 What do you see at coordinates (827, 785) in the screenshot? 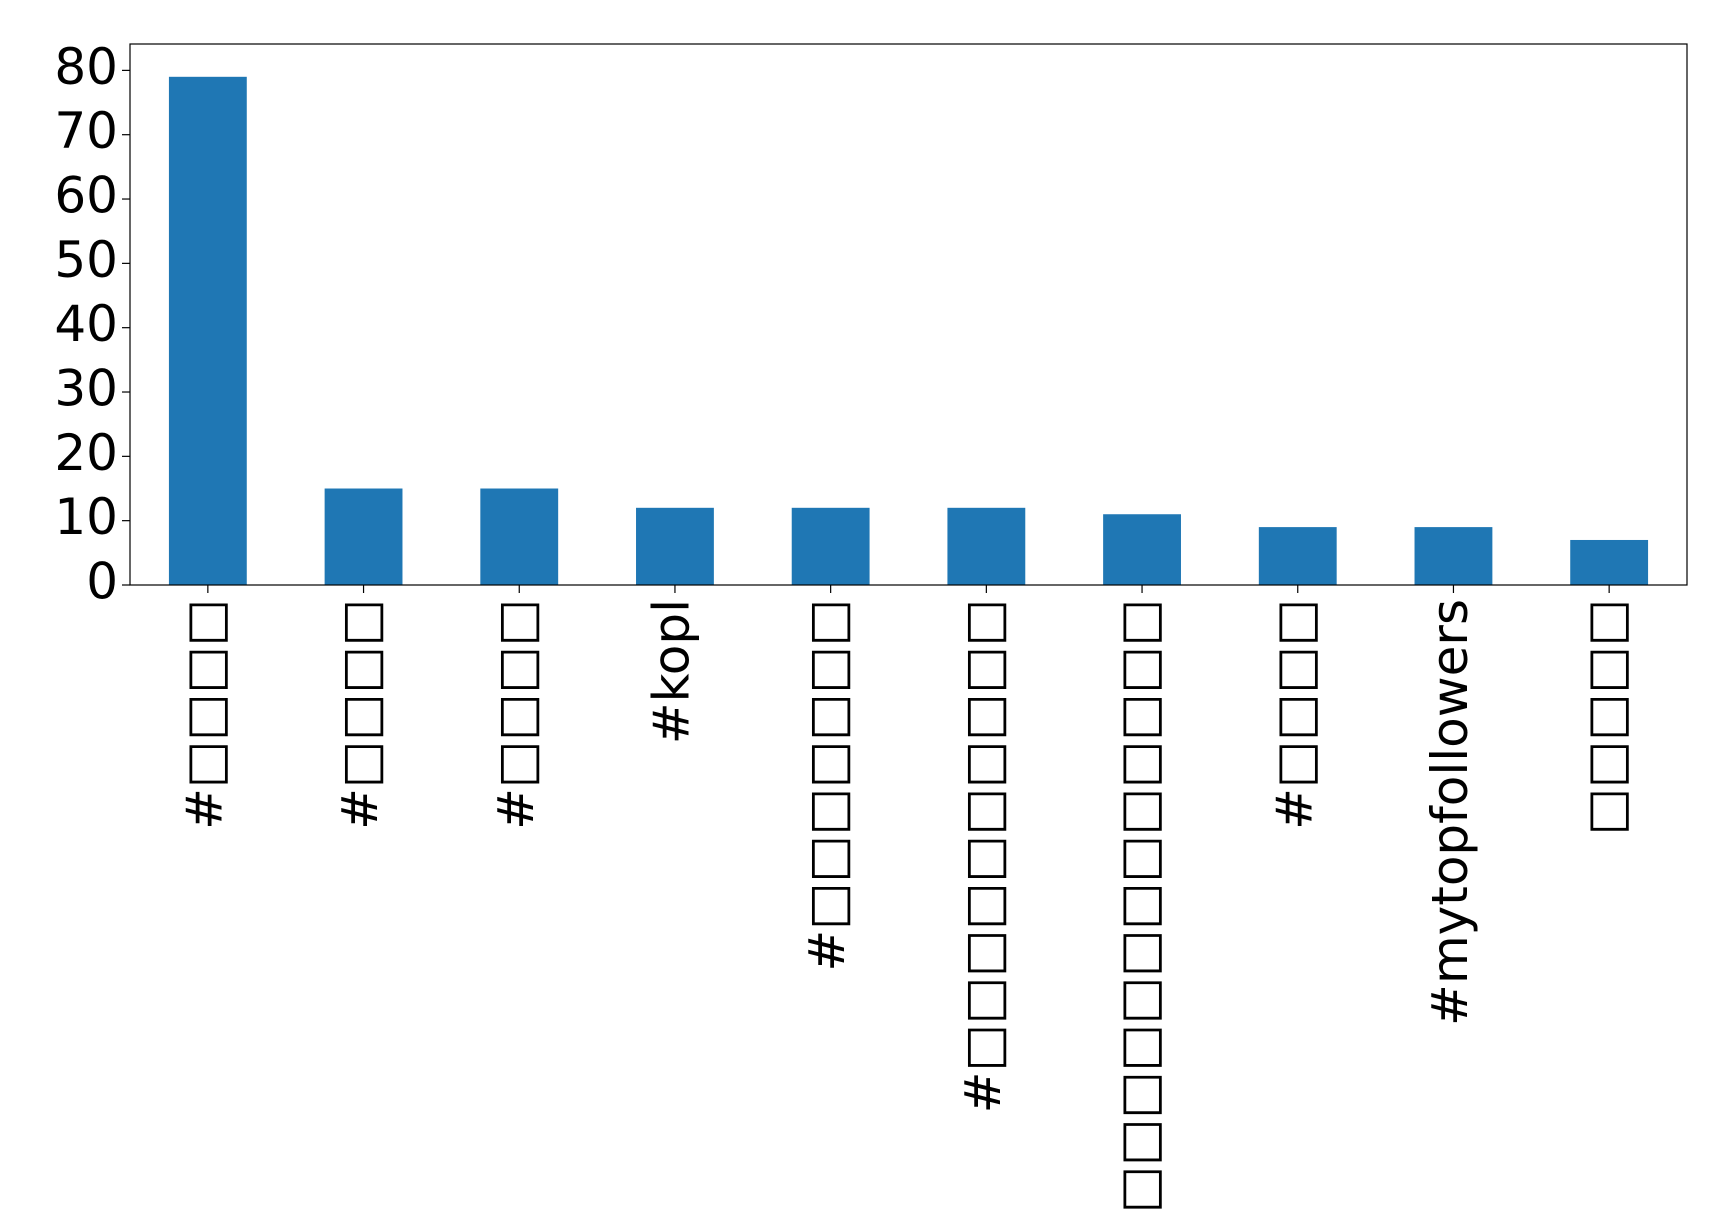
I see `x-tick-label: #□□□□□□□` at bounding box center [827, 785].